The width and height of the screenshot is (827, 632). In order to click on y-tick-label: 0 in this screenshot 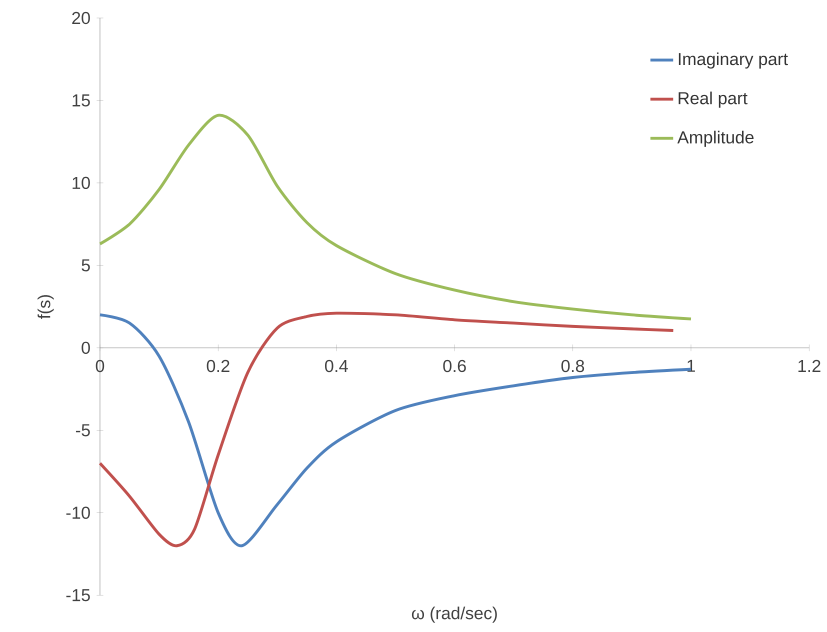, I will do `click(86, 348)`.